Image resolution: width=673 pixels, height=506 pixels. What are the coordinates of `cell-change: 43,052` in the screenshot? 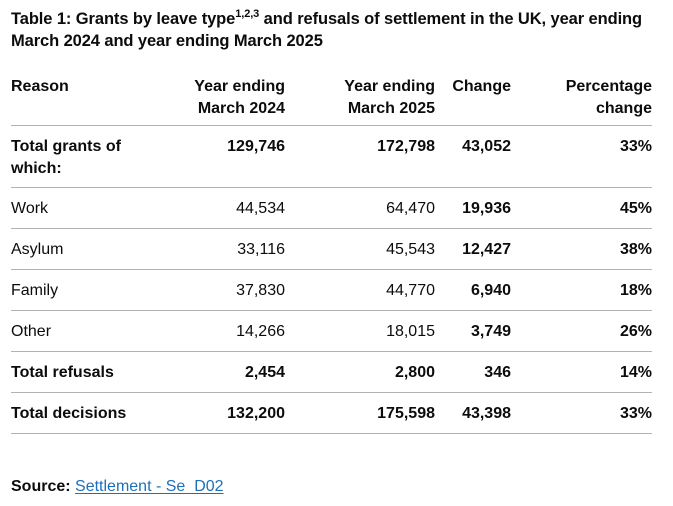 It's located at (473, 156).